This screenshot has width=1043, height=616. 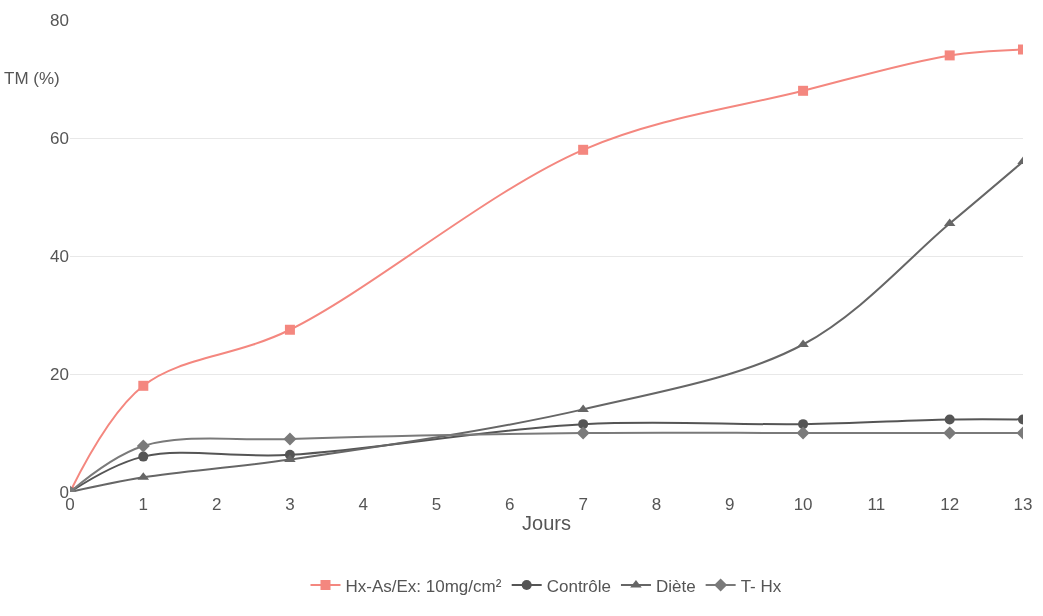 What do you see at coordinates (363, 504) in the screenshot?
I see `x-tick-label: 4` at bounding box center [363, 504].